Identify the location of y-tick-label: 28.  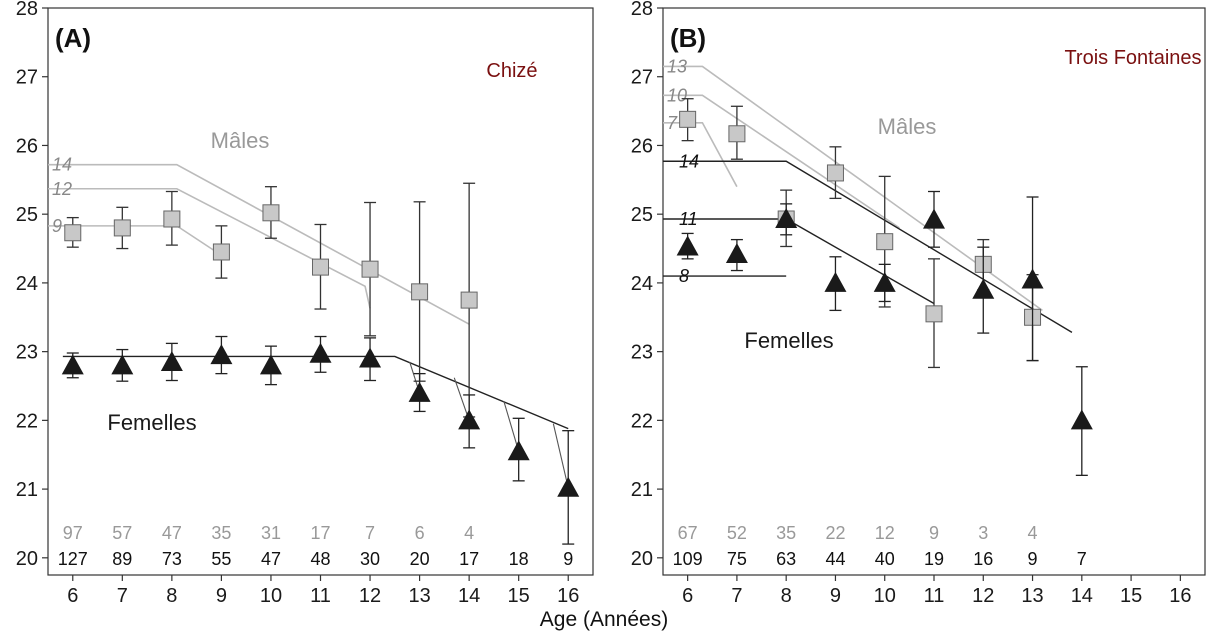
(27, 10).